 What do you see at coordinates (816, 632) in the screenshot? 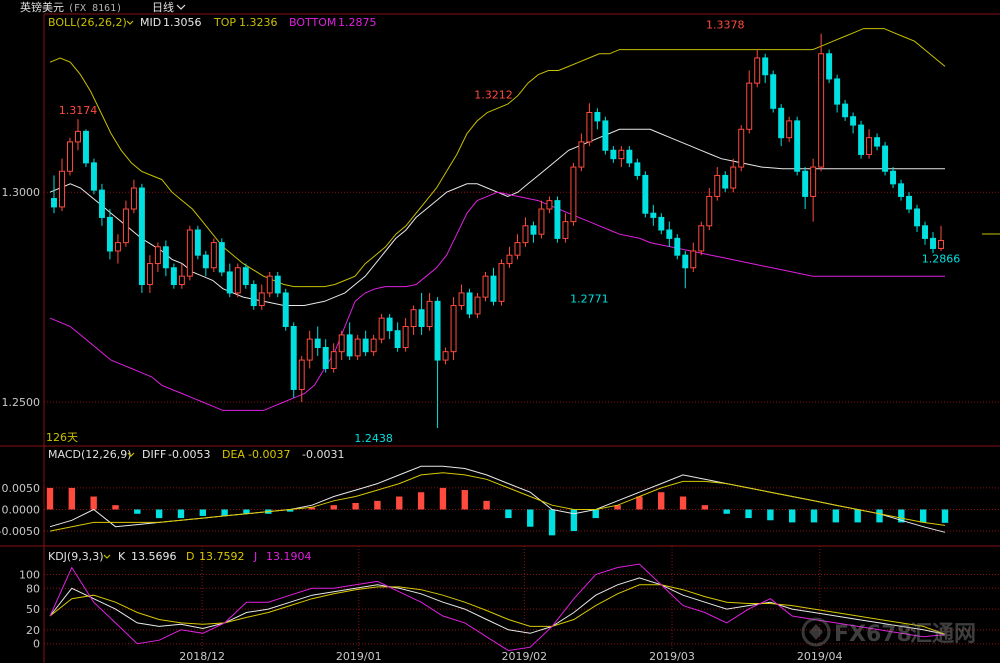
I see `fx678-logo-icon` at bounding box center [816, 632].